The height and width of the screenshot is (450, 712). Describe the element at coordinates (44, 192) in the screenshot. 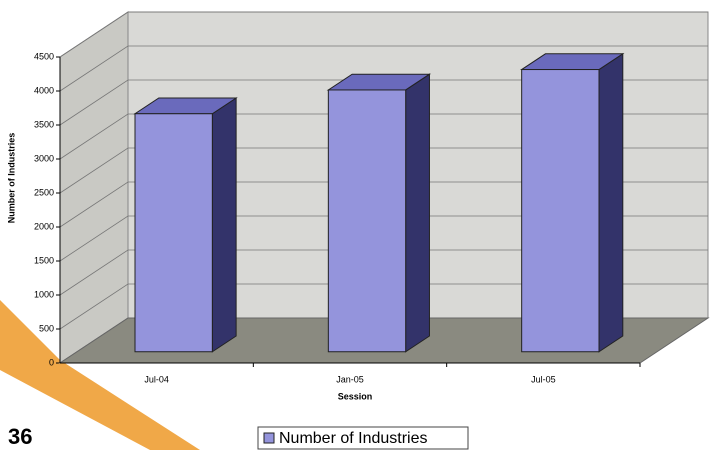

I see `y-tick-label: 2500` at that location.